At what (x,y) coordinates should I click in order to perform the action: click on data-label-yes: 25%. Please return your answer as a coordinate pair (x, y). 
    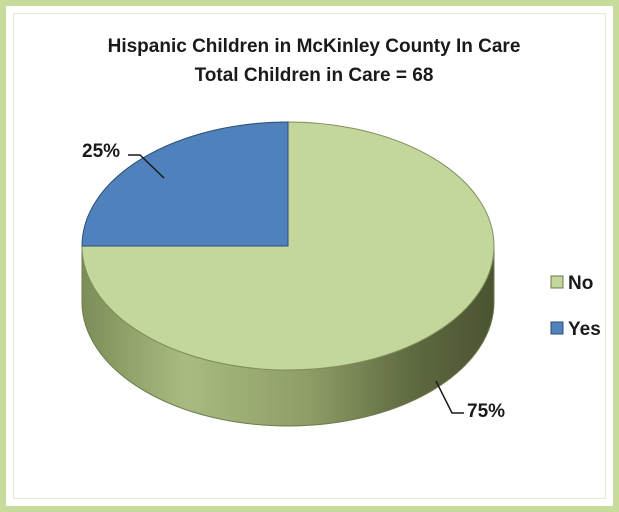
    Looking at the image, I should click on (101, 151).